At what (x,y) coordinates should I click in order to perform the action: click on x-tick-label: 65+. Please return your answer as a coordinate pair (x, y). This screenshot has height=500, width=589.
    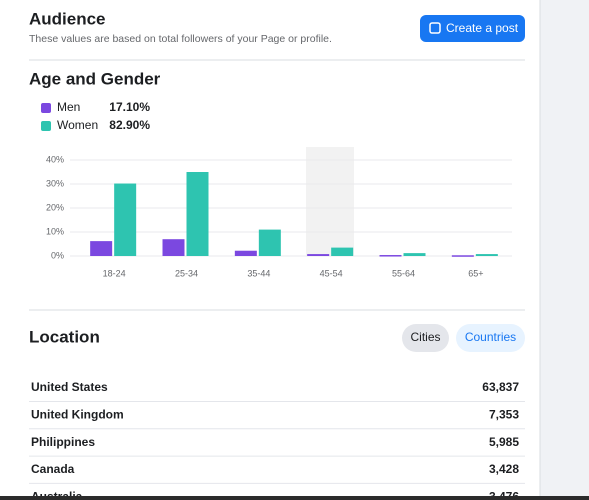
    Looking at the image, I should click on (475, 273).